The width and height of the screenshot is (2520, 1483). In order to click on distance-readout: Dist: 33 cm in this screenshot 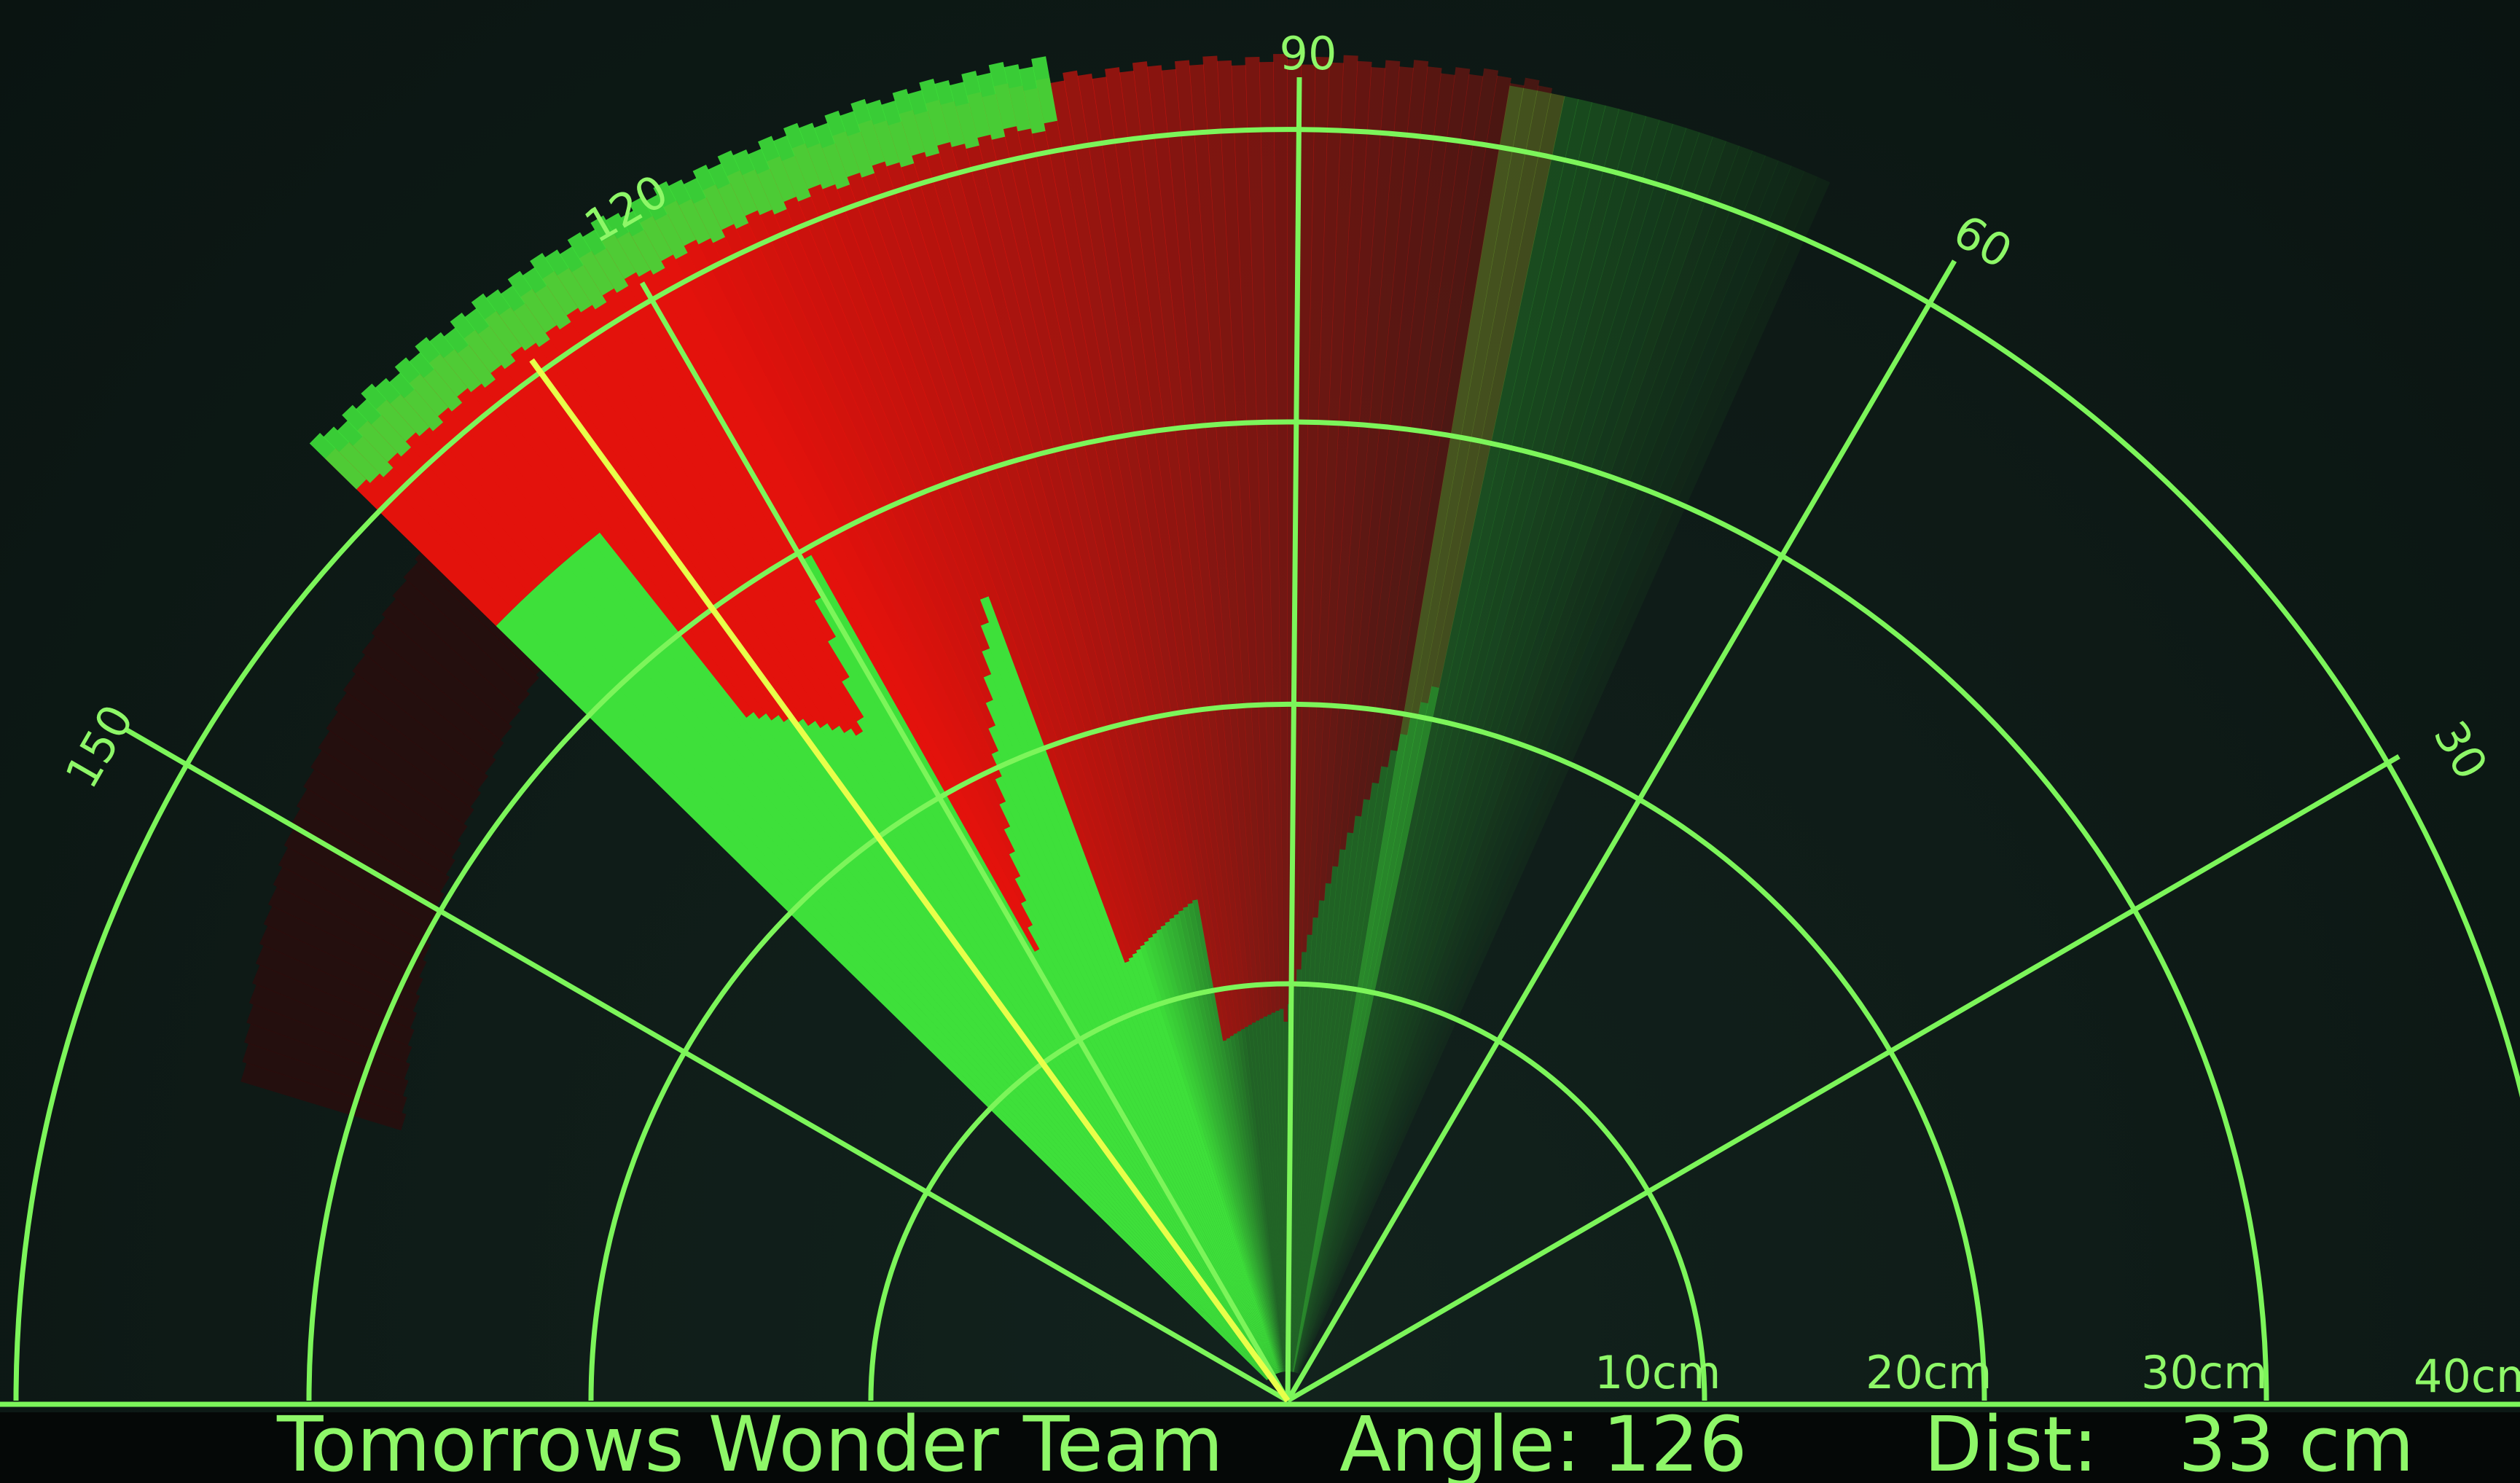, I will do `click(2169, 1442)`.